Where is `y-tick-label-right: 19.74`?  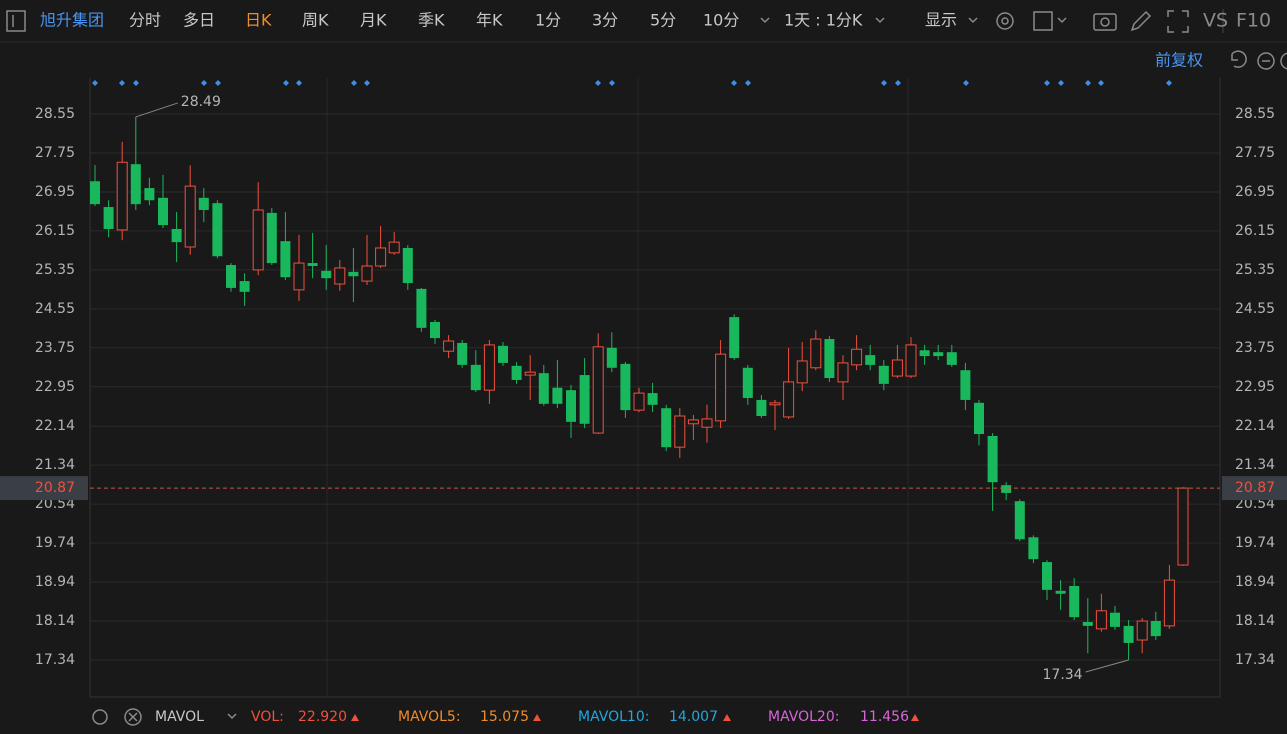
y-tick-label-right: 19.74 is located at coordinates (1255, 543).